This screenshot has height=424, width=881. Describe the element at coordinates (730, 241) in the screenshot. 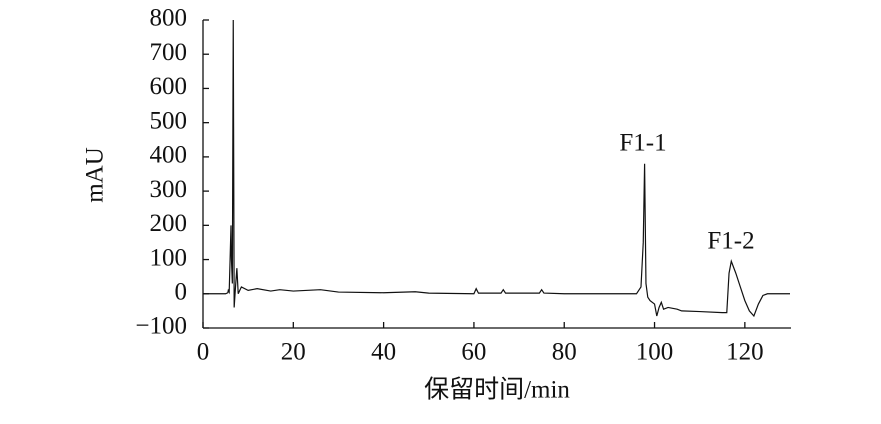

I see `peak-annotation: F1-2` at that location.